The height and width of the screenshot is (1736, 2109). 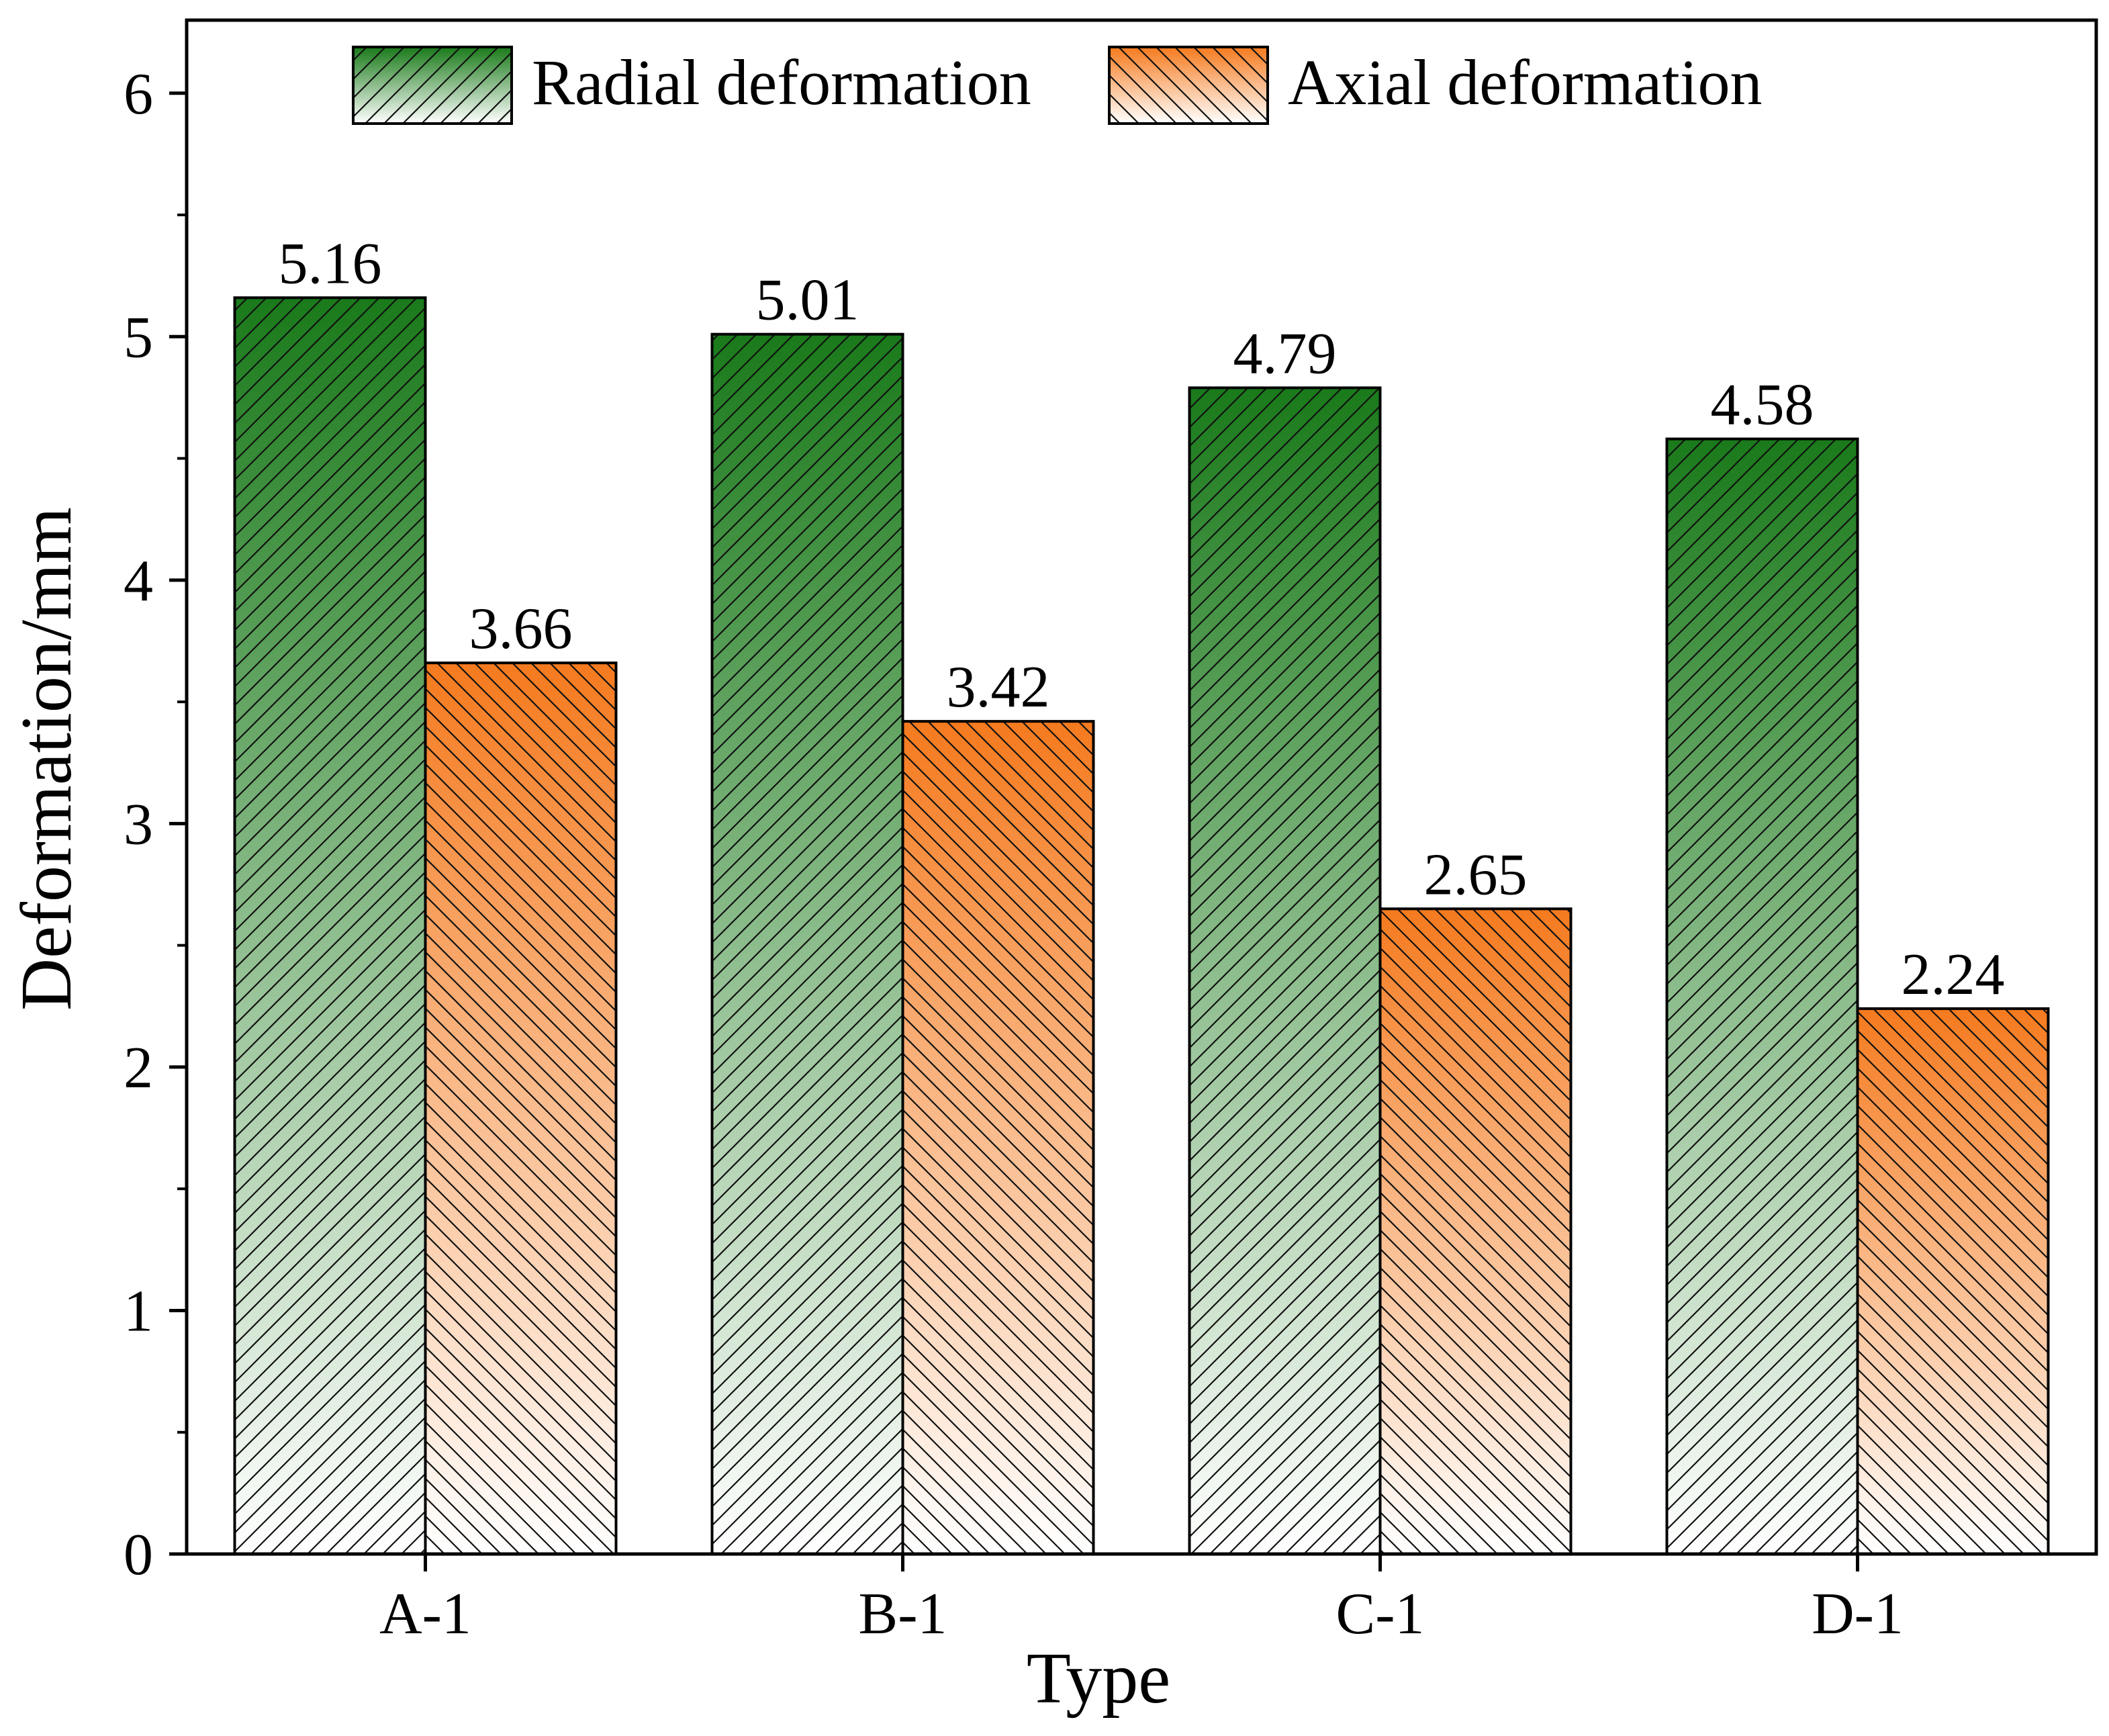 What do you see at coordinates (139, 582) in the screenshot?
I see `y-tick-label: 4` at bounding box center [139, 582].